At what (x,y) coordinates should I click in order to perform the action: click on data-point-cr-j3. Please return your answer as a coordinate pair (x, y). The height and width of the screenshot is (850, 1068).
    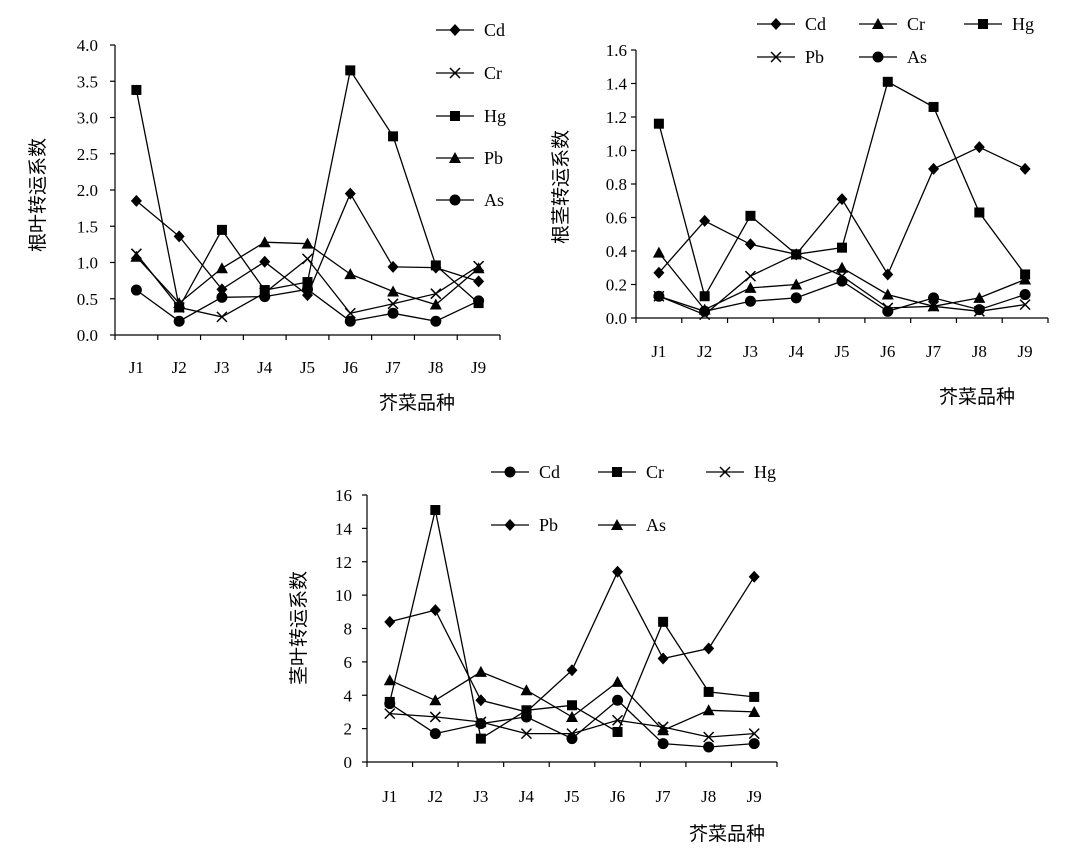
    Looking at the image, I should click on (750, 287).